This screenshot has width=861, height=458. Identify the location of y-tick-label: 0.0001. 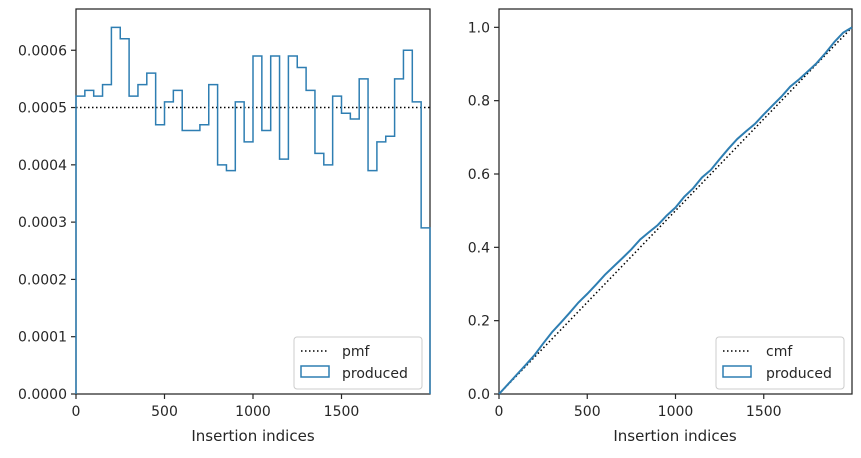
(42, 338).